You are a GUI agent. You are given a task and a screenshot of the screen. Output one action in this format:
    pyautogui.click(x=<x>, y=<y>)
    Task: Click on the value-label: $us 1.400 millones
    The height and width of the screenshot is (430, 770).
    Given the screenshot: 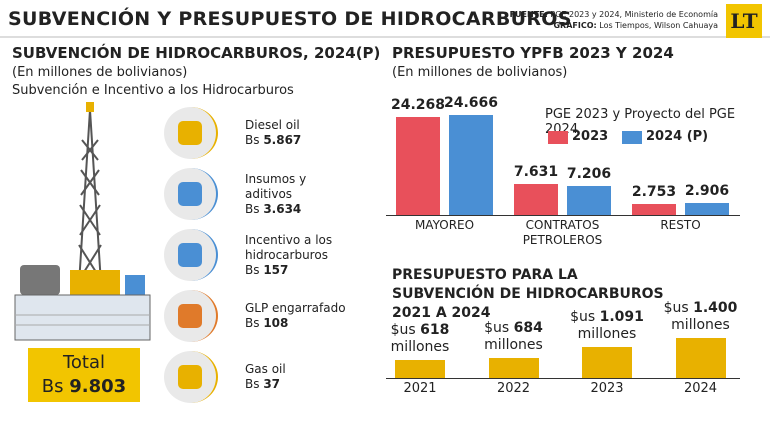 What is the action you would take?
    pyautogui.click(x=701, y=317)
    